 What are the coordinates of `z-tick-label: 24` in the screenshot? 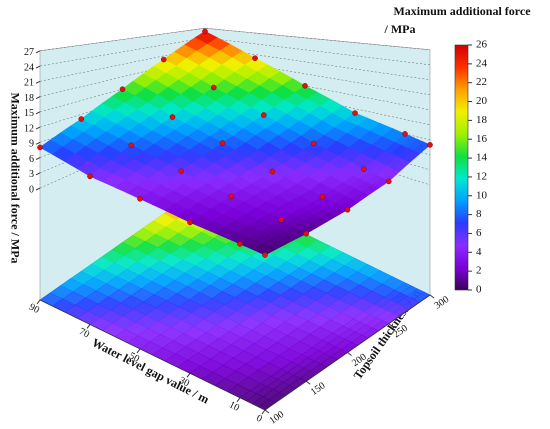 It's located at (29, 67).